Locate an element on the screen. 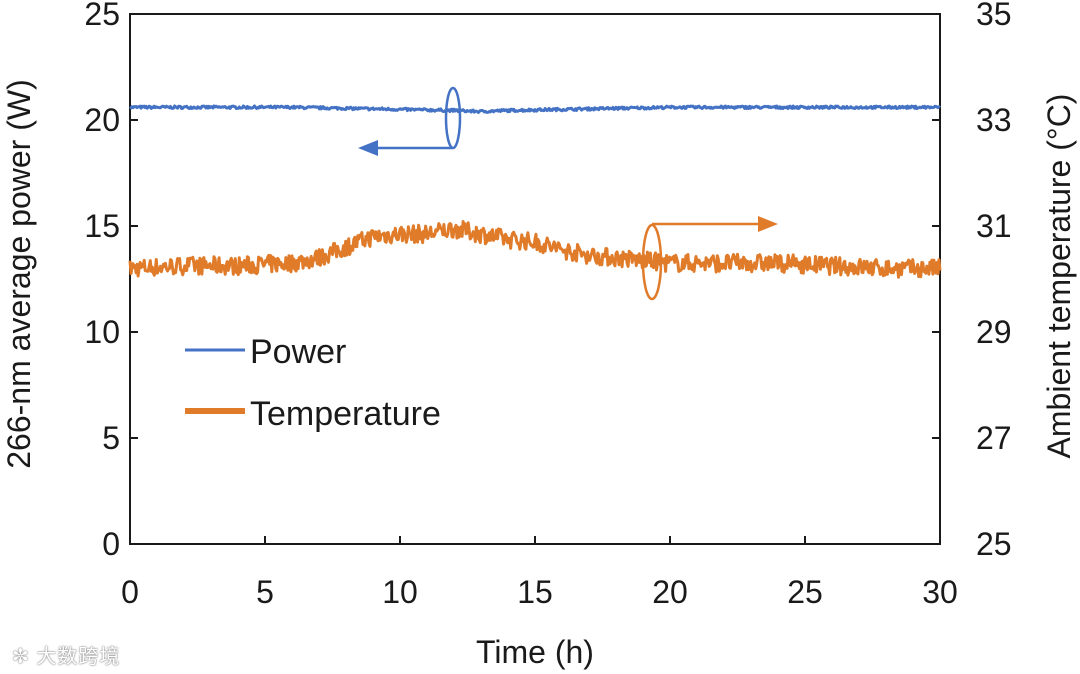  y-tick-label: 25 is located at coordinates (102, 16).